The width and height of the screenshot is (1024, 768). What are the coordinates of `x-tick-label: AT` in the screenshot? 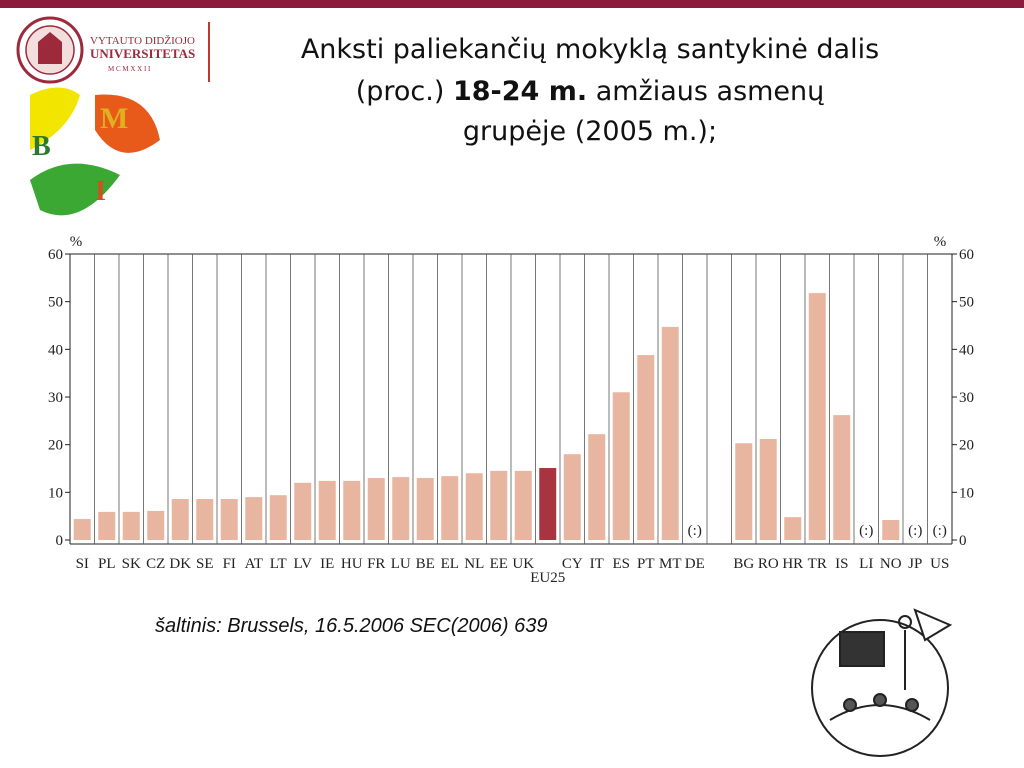 It's located at (254, 564).